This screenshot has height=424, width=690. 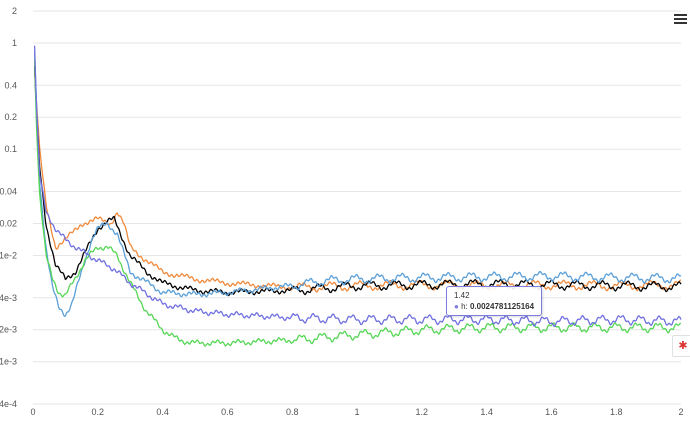 What do you see at coordinates (8, 207) in the screenshot?
I see `y-axis-ticks: 2 1 0.4 0.2 0.1 0.04 0.02 1e-2 4e-3 2e-3 1e-3 4e-4` at bounding box center [8, 207].